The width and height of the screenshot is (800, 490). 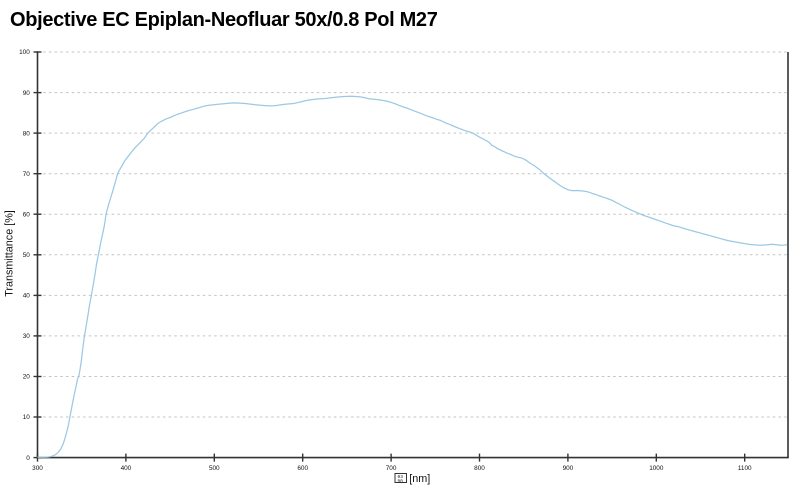 What do you see at coordinates (126, 468) in the screenshot?
I see `svg-text: 400` at bounding box center [126, 468].